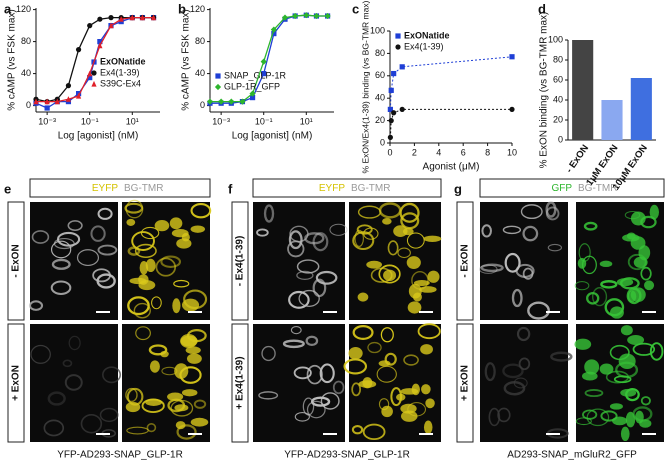 This screenshot has width=668, height=464. I want to click on x-tick-label: 8, so click(487, 152).